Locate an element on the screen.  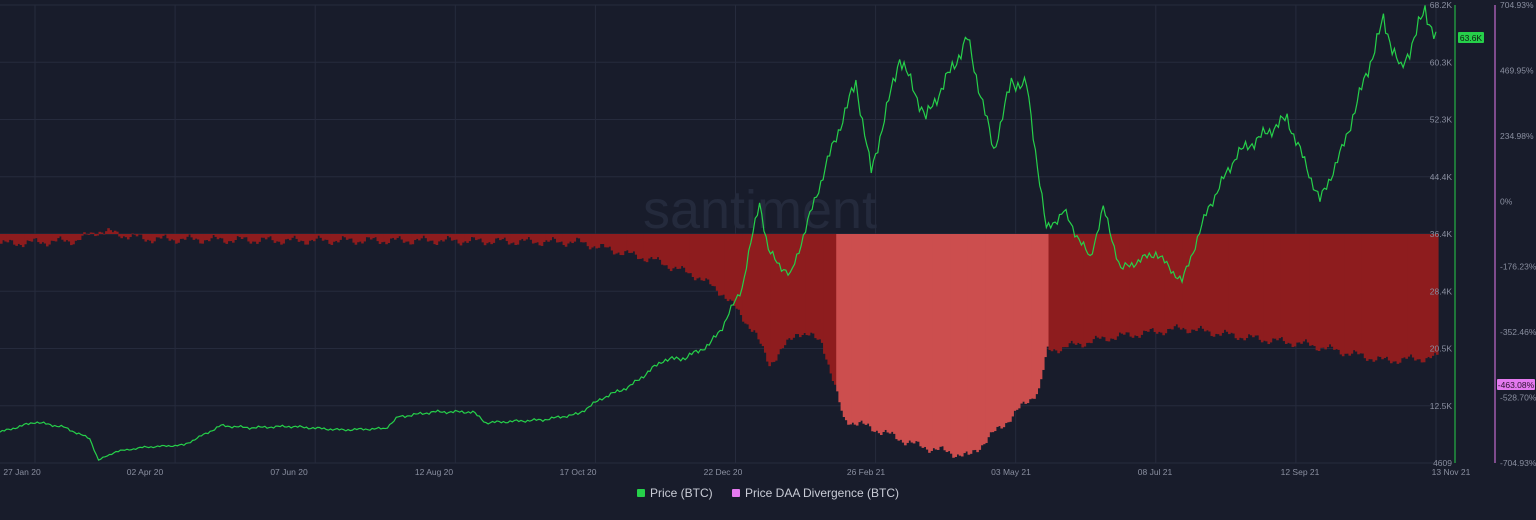
current-value-badges: 63.6K -463.08% is located at coordinates (1496, 211).